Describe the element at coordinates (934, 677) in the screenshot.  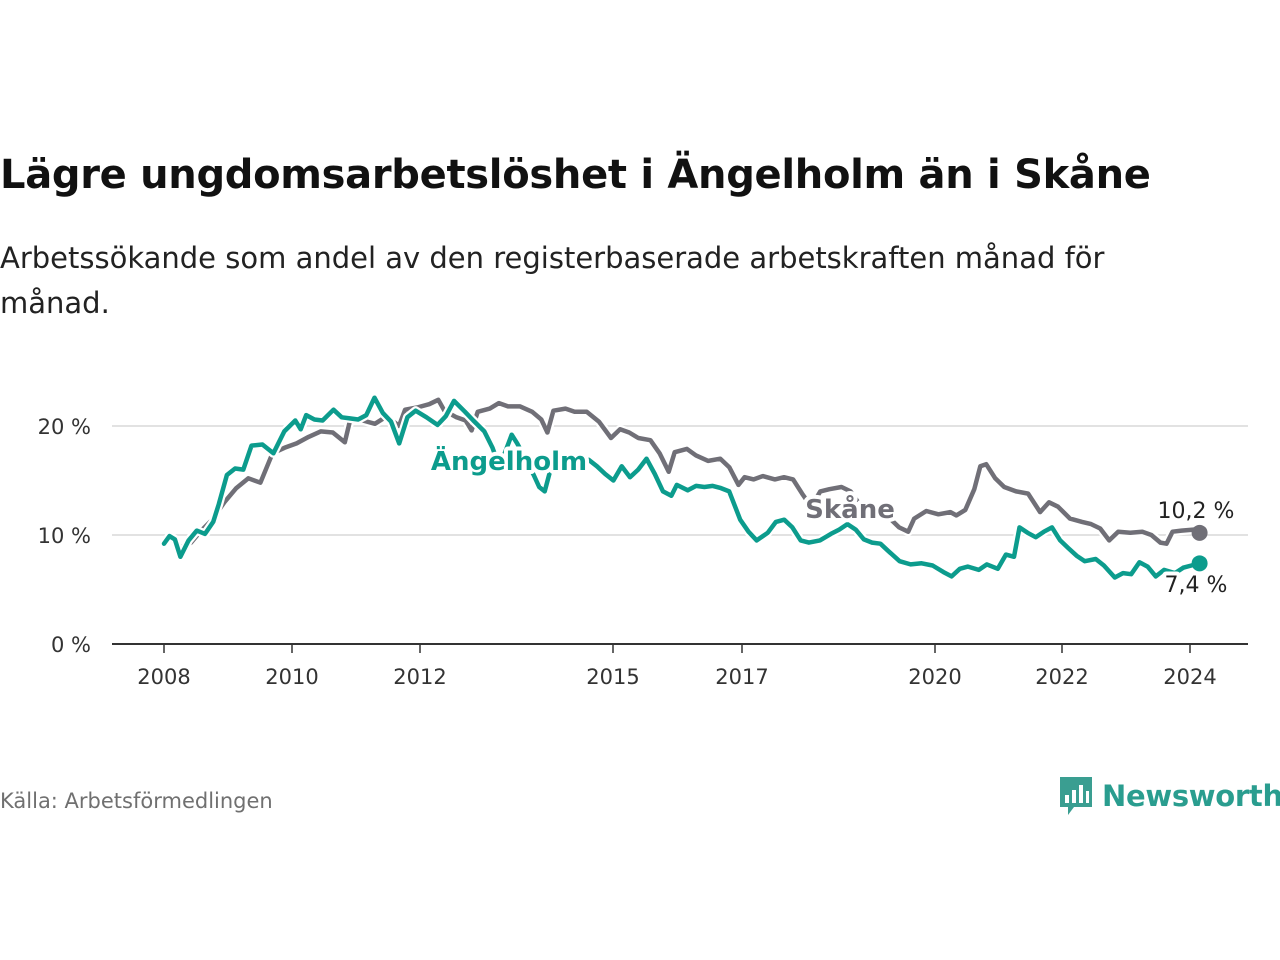
I see `x-tick-label: 2020` at that location.